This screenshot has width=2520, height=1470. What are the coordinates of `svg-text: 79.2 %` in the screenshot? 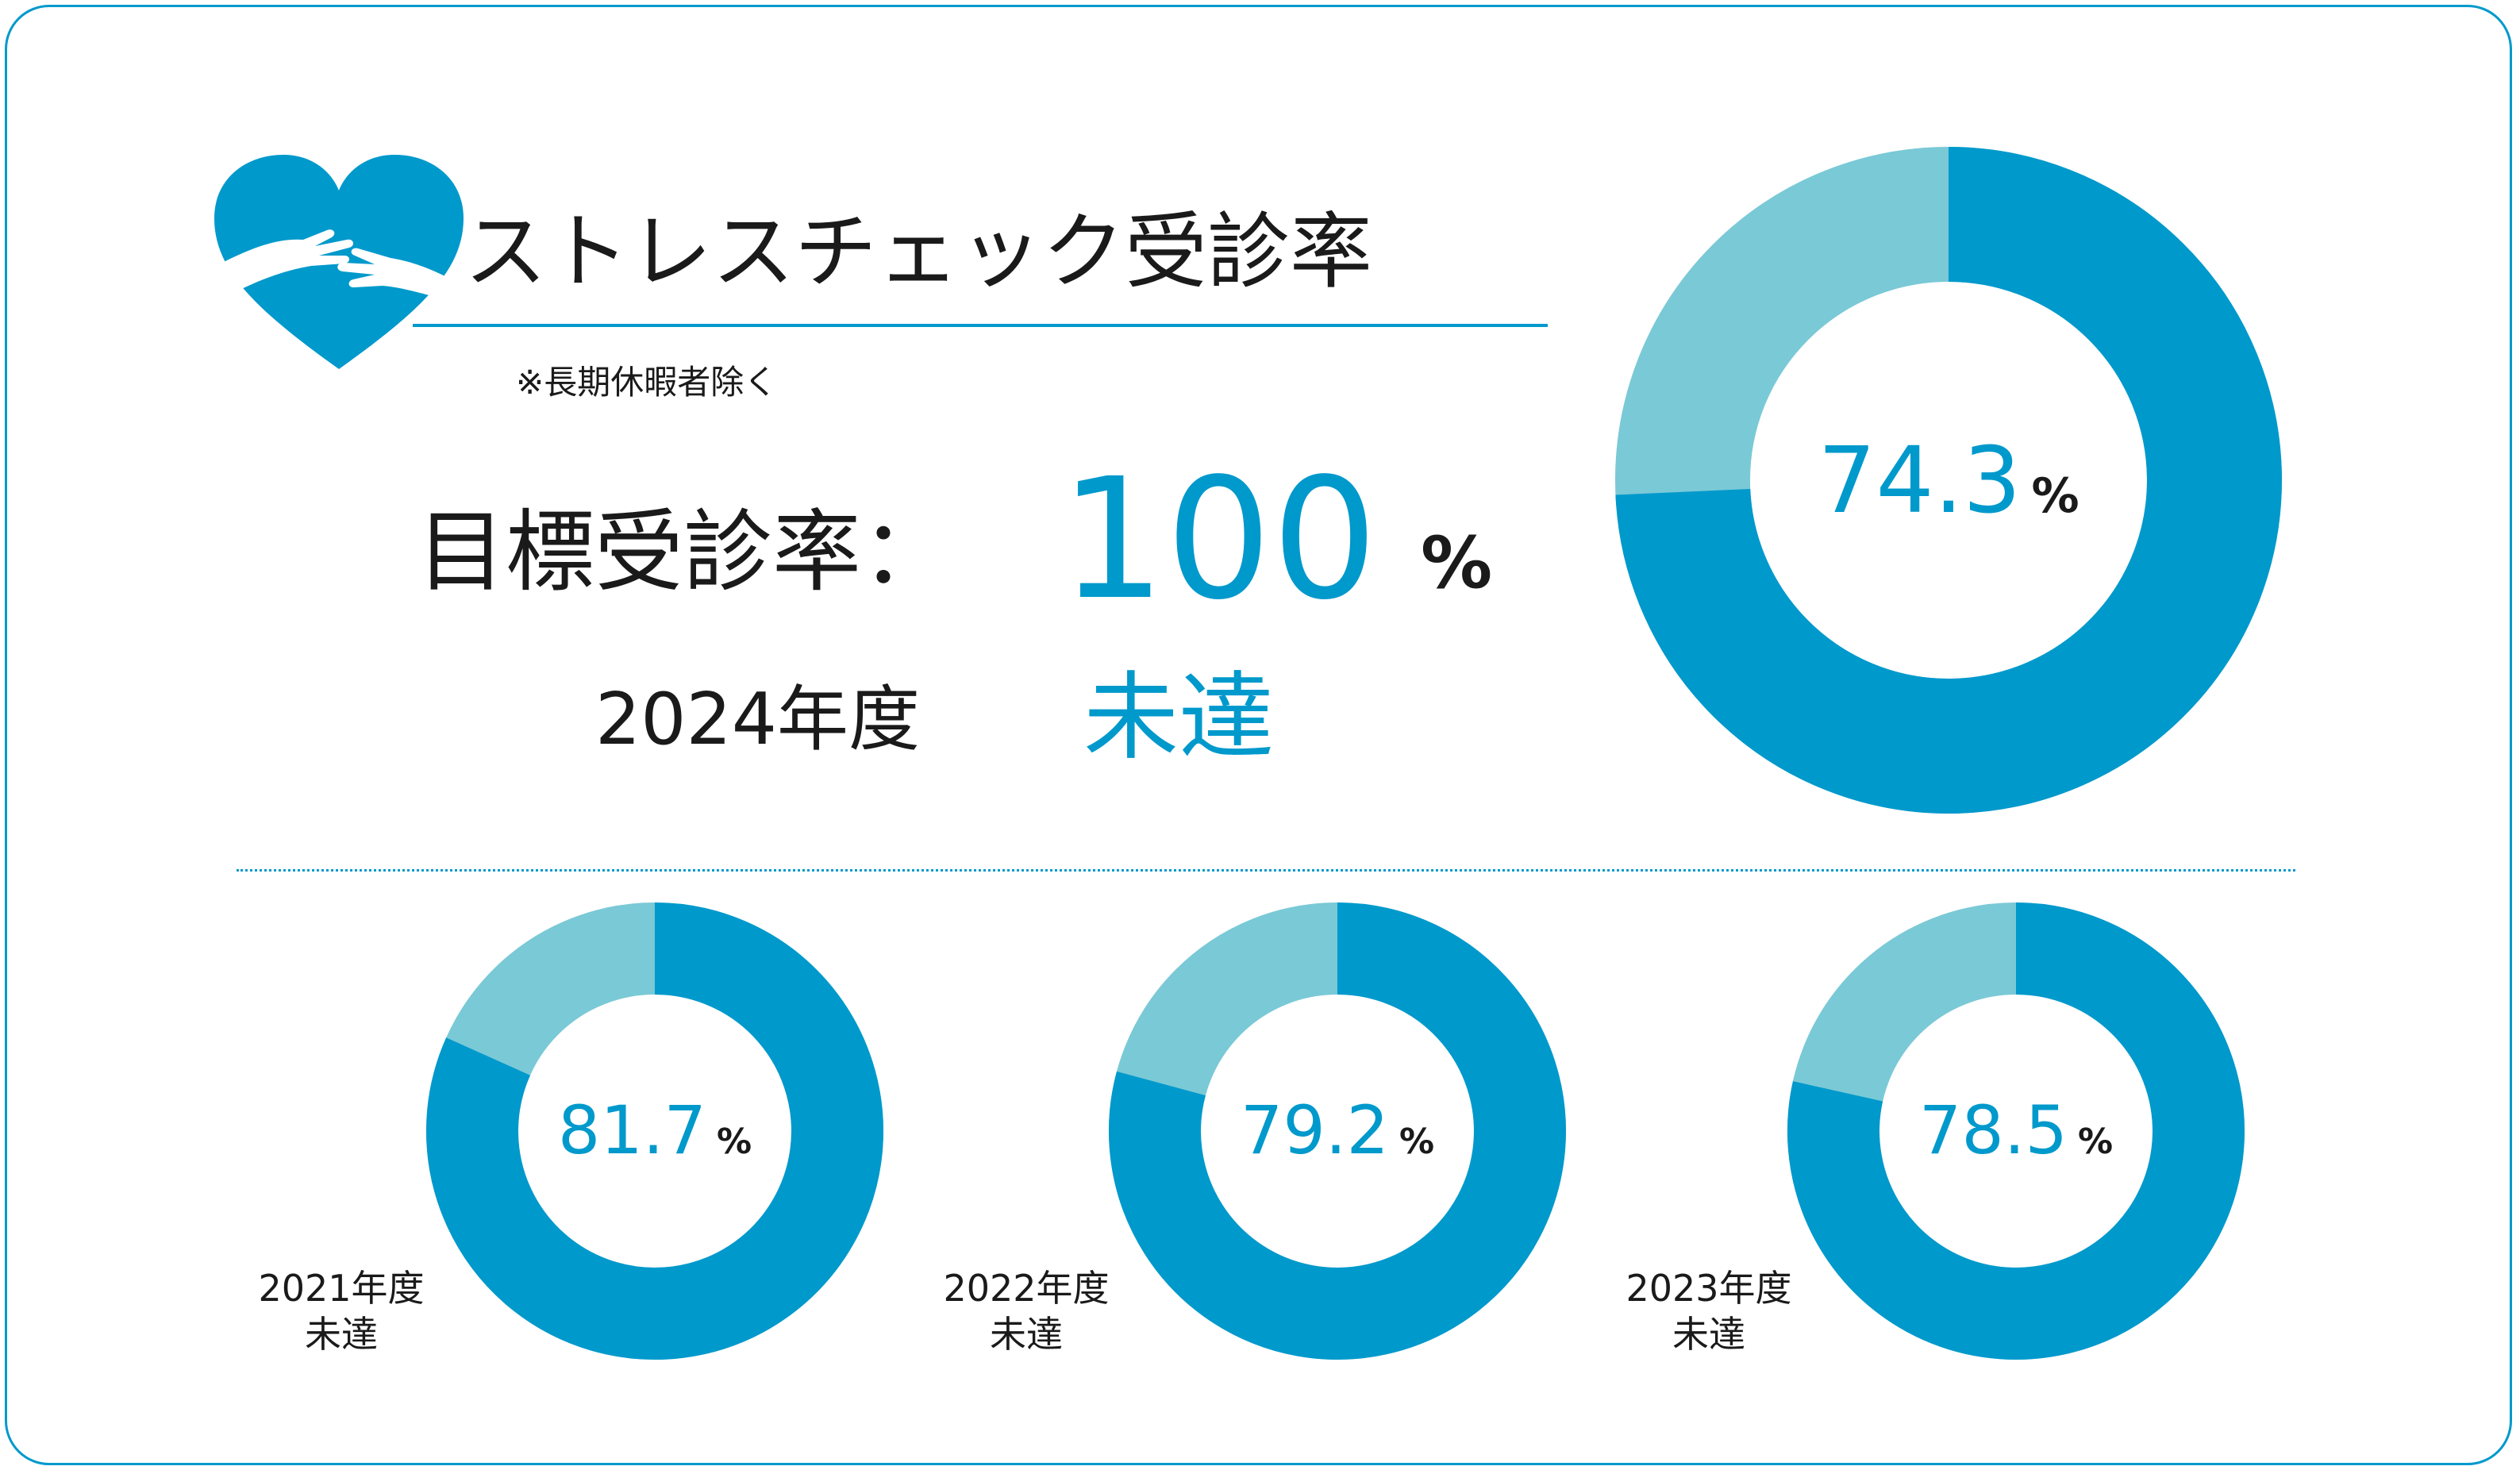 It's located at (1337, 1130).